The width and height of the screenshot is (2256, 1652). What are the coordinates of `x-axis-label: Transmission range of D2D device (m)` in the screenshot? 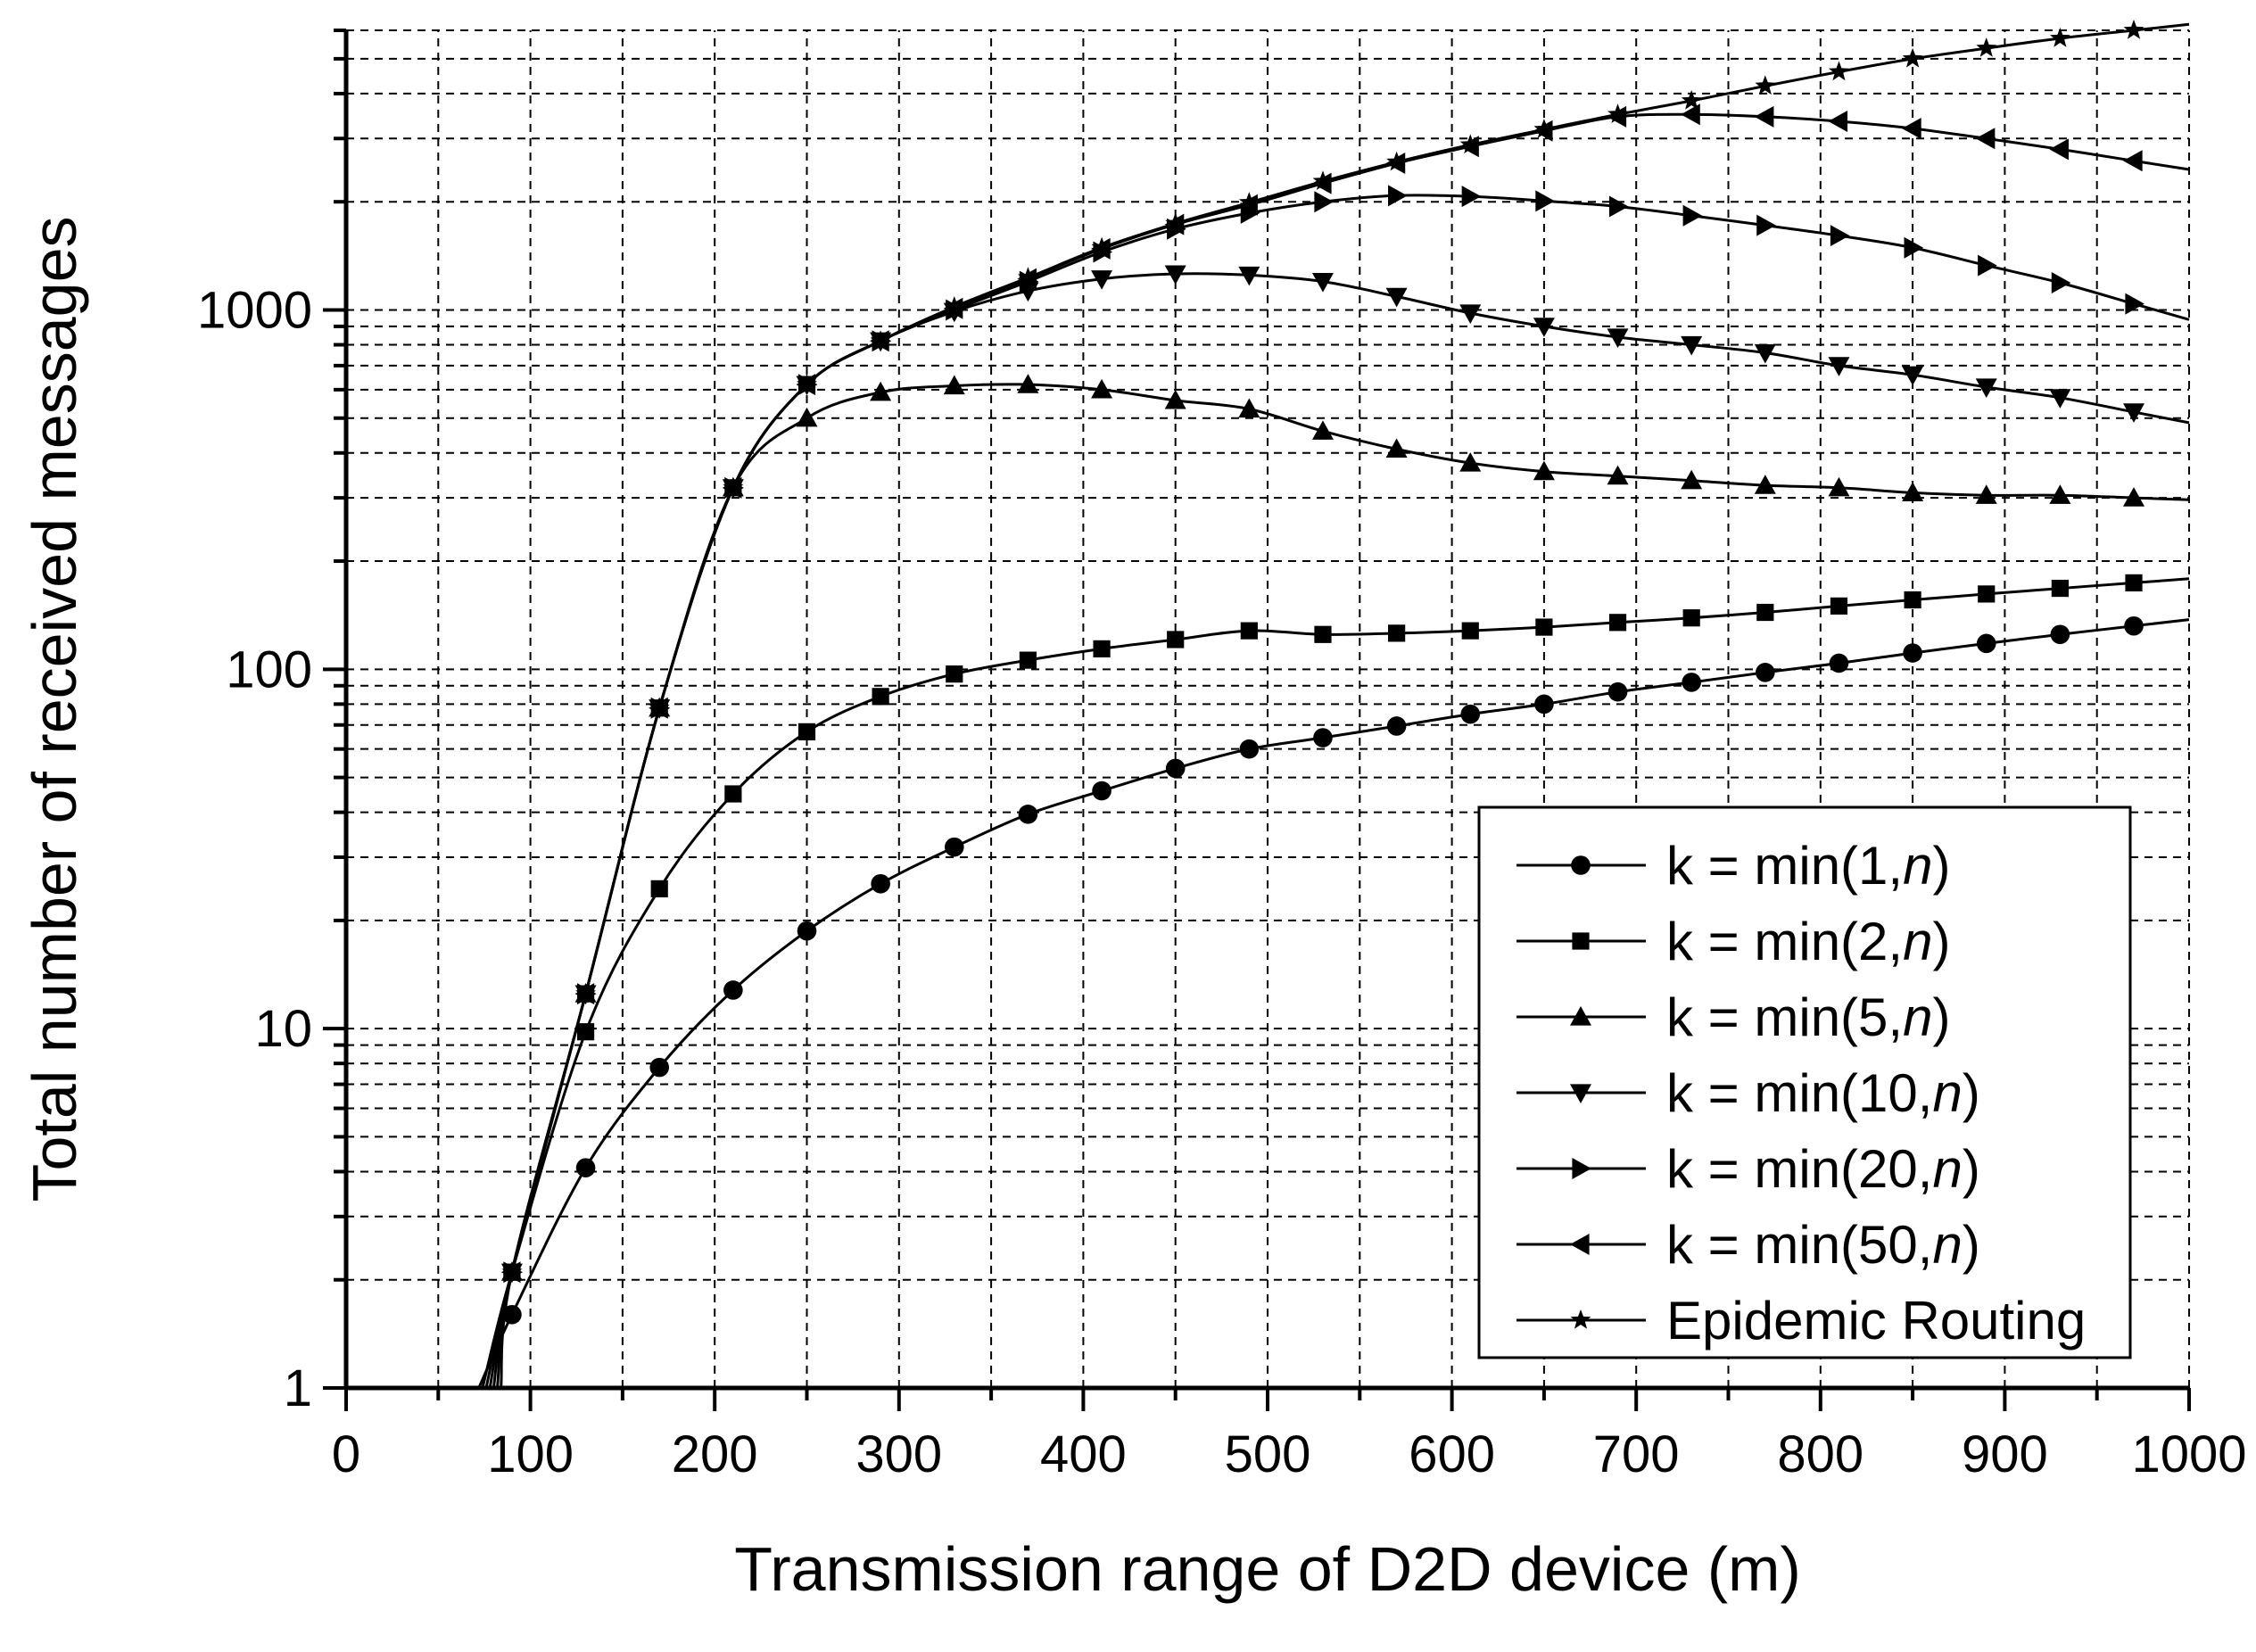 It's located at (1268, 1569).